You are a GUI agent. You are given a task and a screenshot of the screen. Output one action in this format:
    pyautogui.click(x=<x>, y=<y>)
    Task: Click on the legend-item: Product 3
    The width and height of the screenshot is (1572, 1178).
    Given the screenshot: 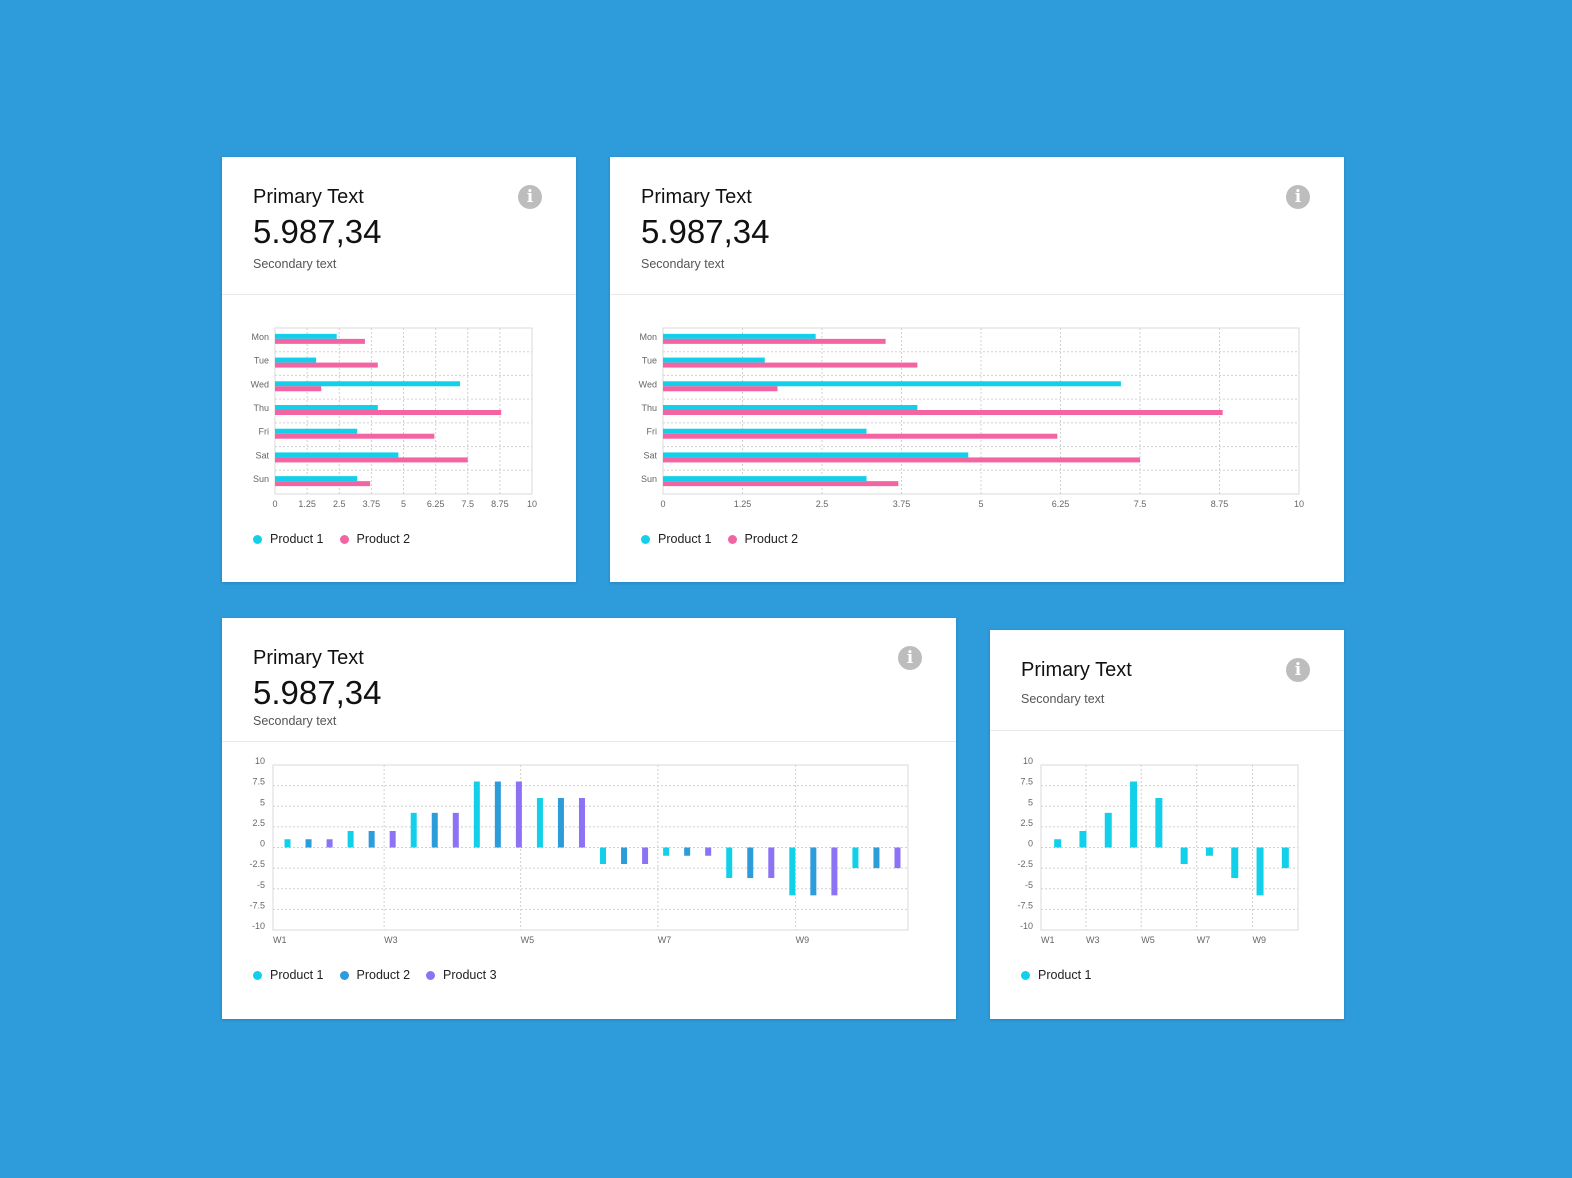 What is the action you would take?
    pyautogui.click(x=461, y=975)
    